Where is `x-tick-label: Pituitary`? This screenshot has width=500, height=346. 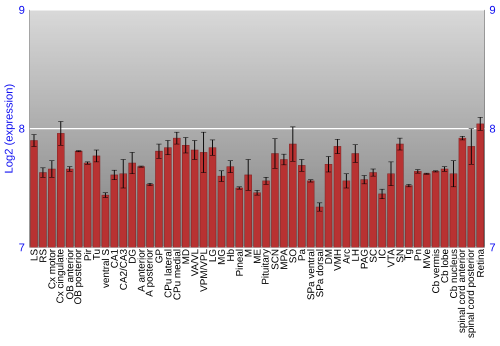
x-tick-label: Pituitary is located at coordinates (266, 266).